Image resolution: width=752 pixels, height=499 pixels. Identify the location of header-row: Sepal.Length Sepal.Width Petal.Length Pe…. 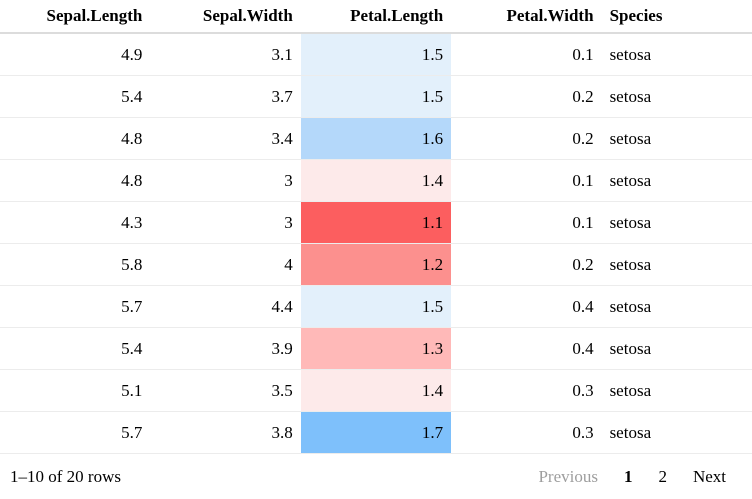
(376, 17).